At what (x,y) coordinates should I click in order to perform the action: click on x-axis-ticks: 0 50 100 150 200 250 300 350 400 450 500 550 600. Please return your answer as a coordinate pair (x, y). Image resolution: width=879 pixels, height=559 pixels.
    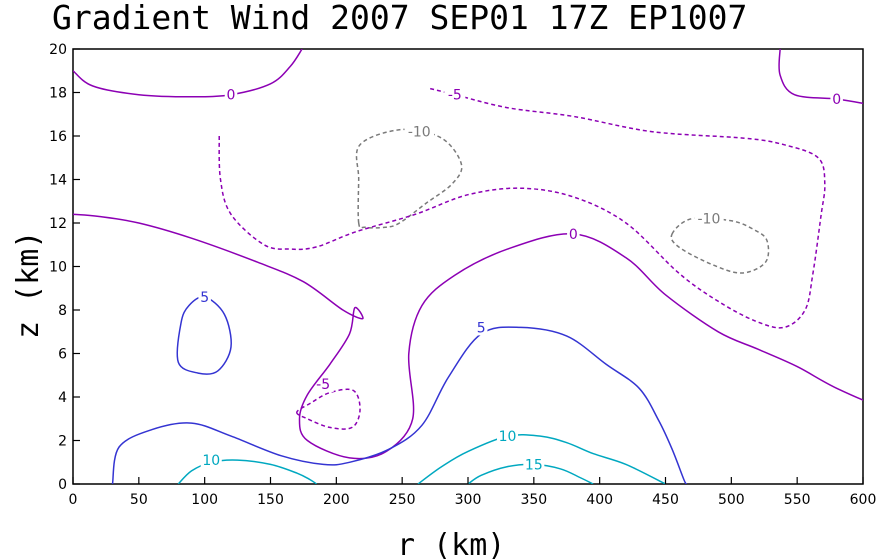
    Looking at the image, I should click on (473, 492).